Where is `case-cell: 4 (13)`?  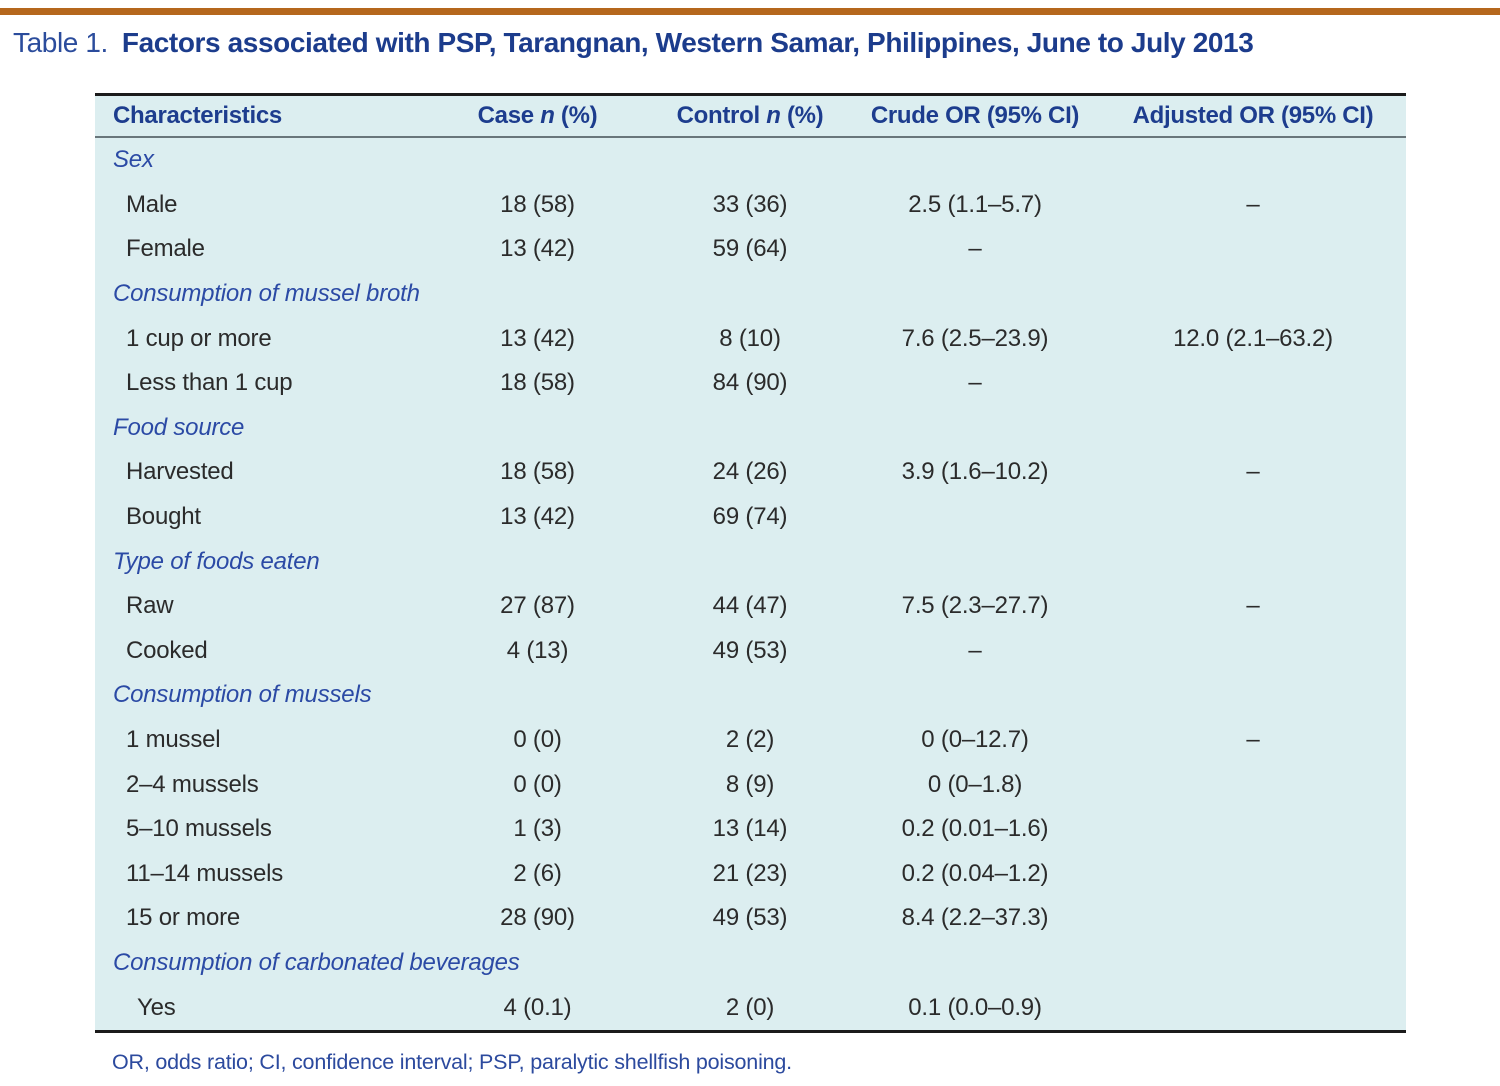
case-cell: 4 (13) is located at coordinates (537, 650).